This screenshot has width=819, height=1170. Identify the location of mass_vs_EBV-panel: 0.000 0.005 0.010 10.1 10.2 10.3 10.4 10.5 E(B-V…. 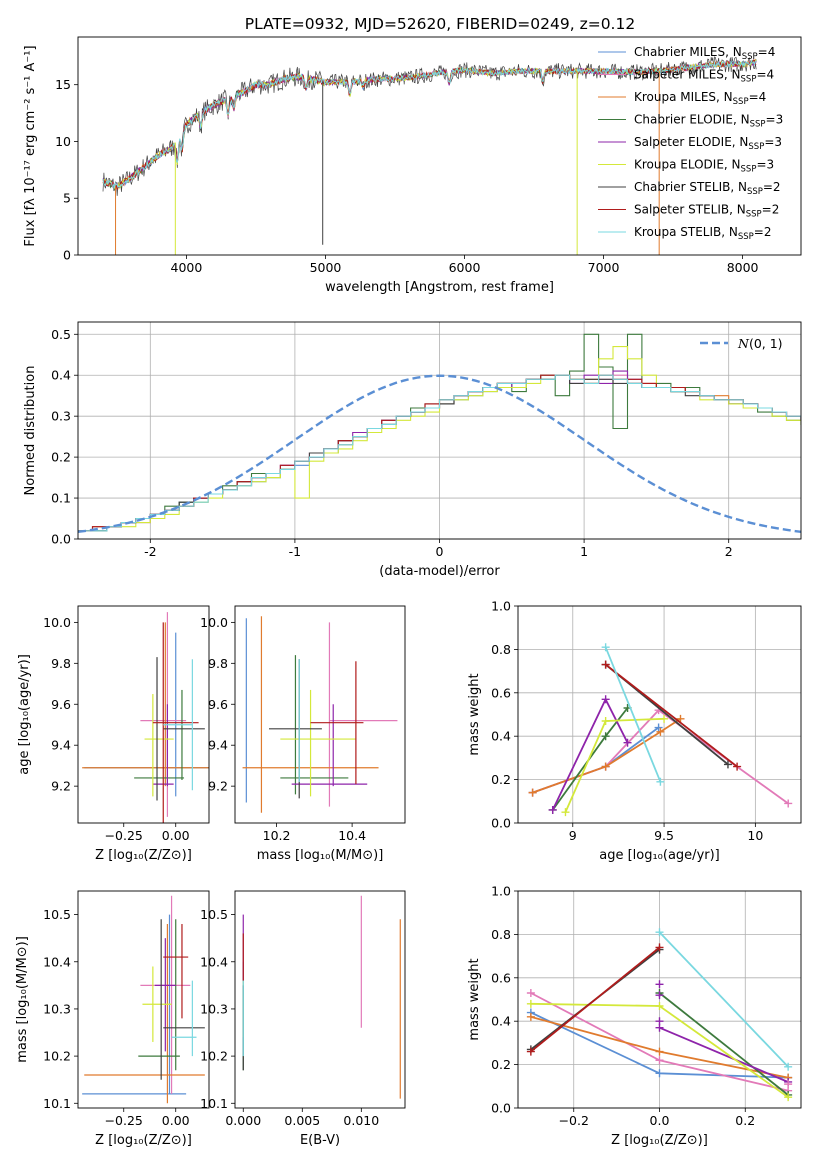
(303, 1019).